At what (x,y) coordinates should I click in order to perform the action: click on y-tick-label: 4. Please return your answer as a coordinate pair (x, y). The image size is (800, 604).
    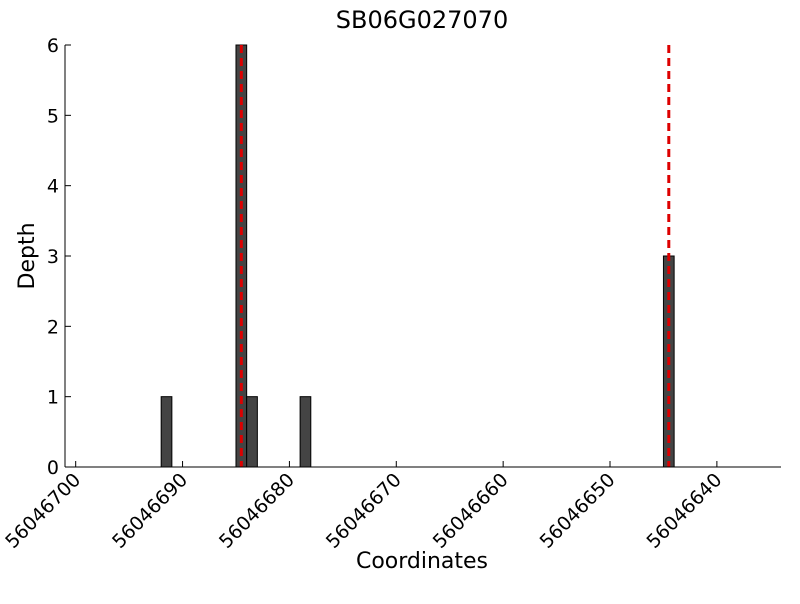
    Looking at the image, I should click on (53, 187).